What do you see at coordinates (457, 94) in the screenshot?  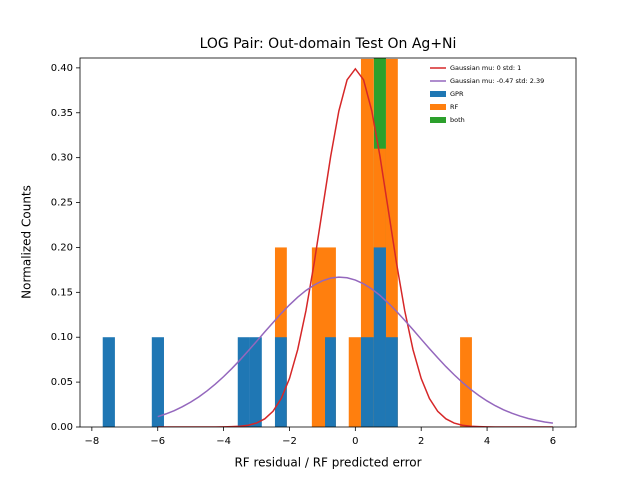 I see `legend-label: GPR` at bounding box center [457, 94].